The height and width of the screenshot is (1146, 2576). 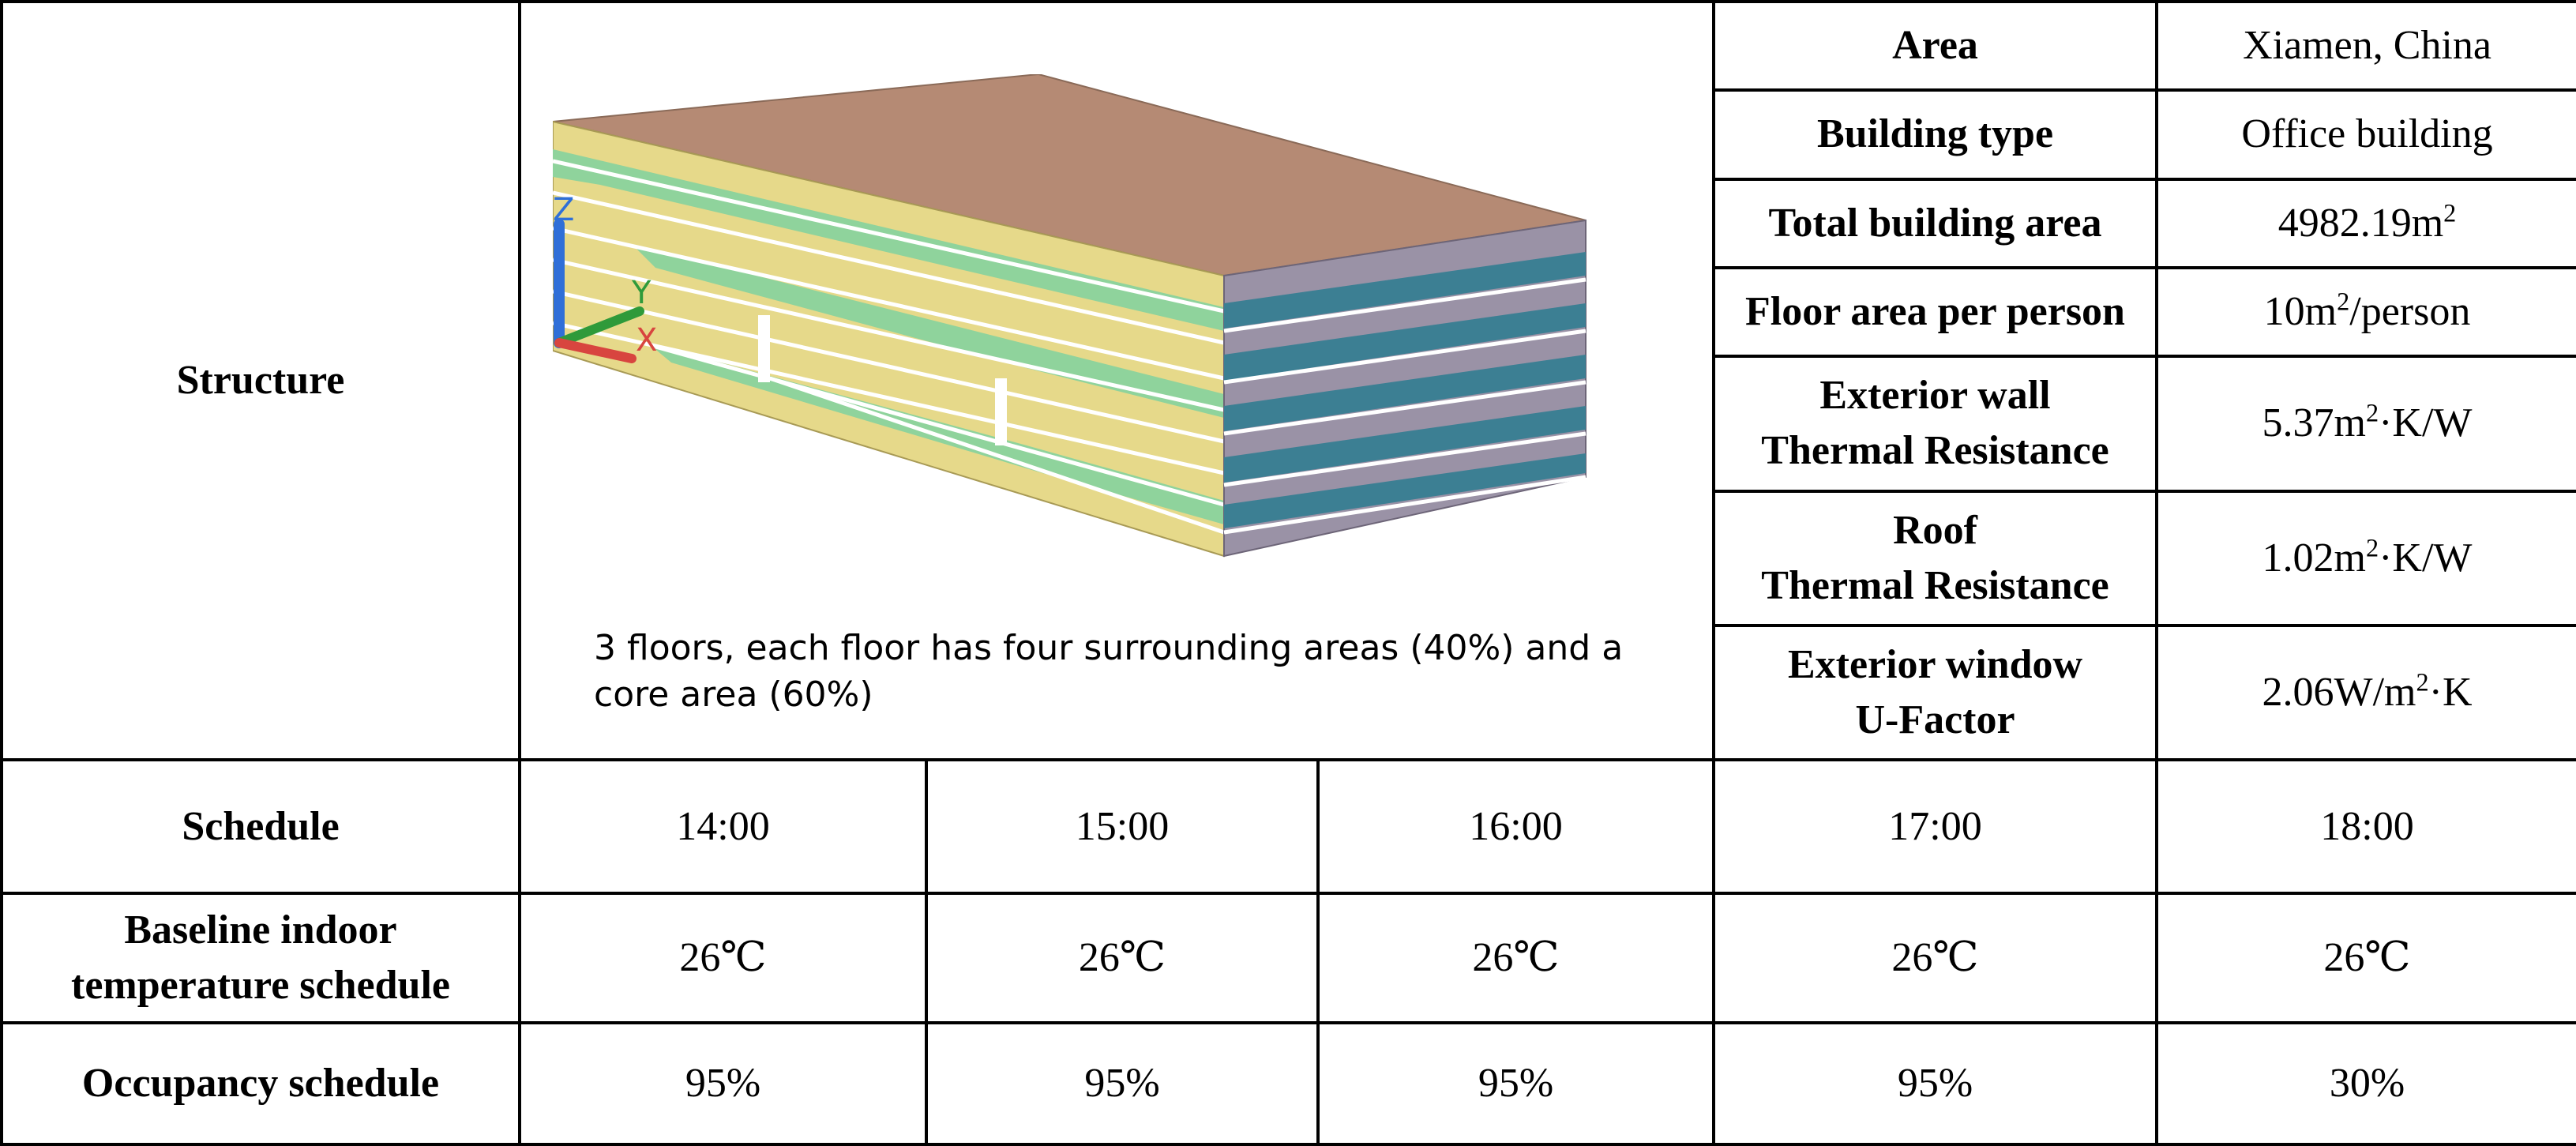 I want to click on axis-label-y: Y, so click(x=641, y=293).